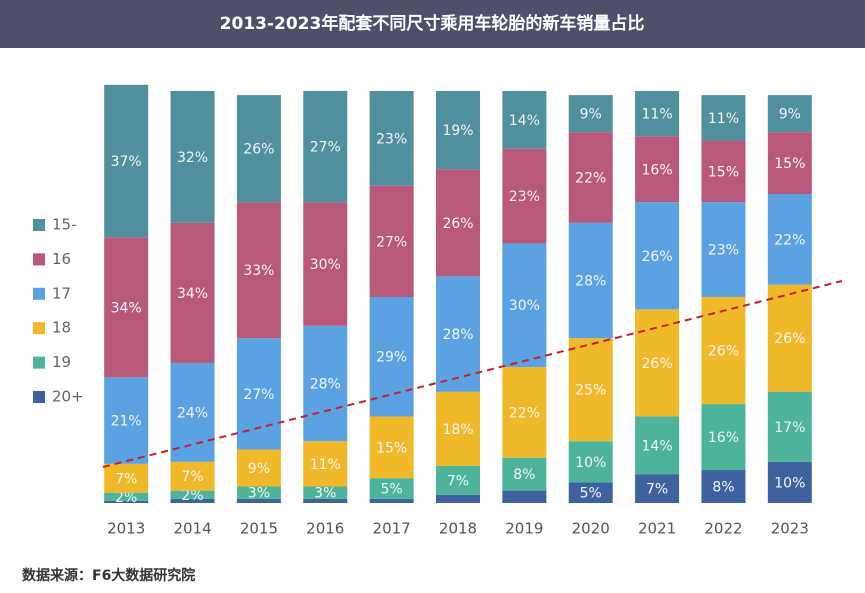  Describe the element at coordinates (432, 23) in the screenshot. I see `chart-title: 2013-2023年配套不同尺寸乘用车轮胎的新车销量占比` at that location.